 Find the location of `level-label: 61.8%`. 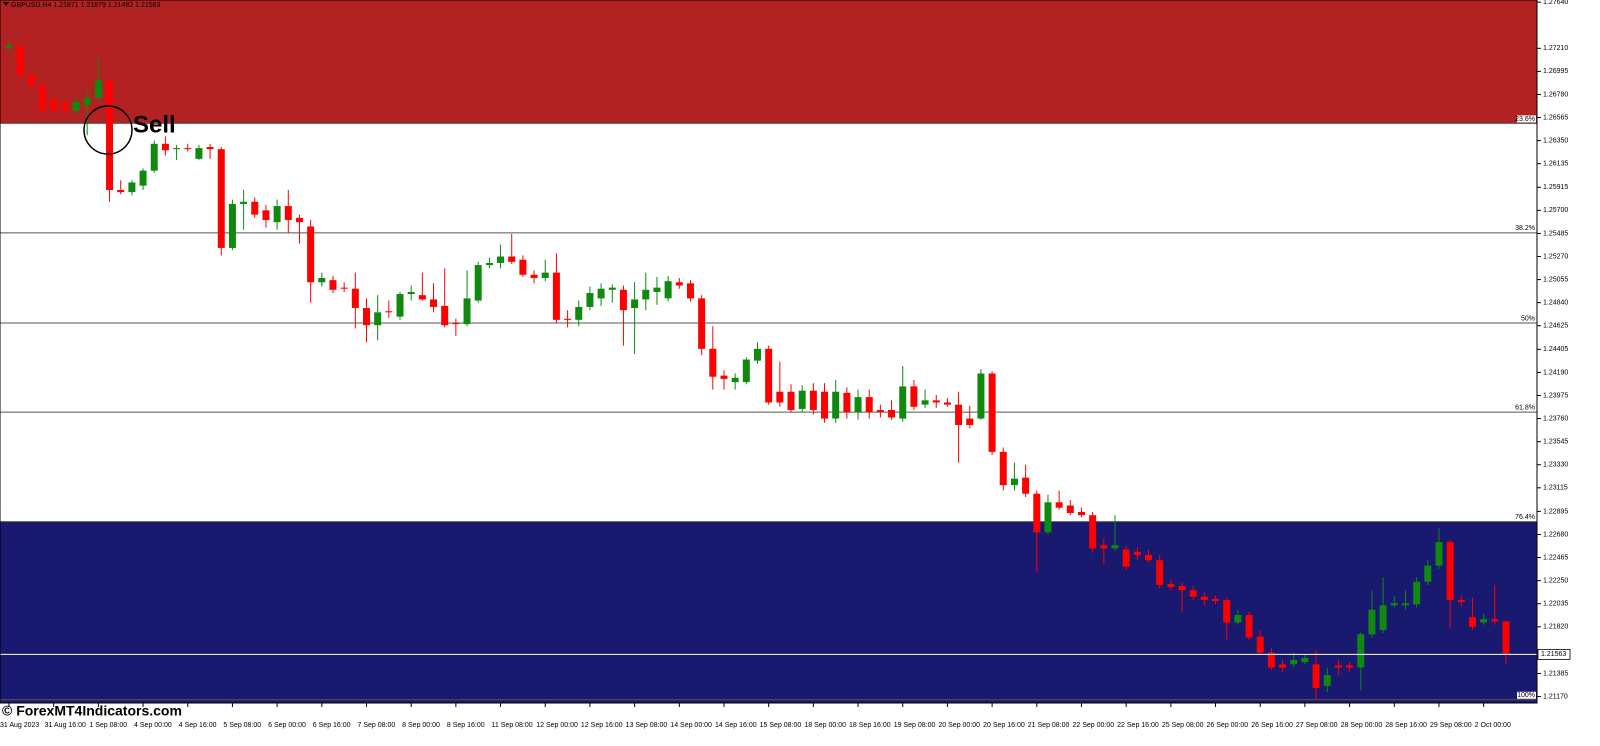

level-label: 61.8% is located at coordinates (1525, 407).